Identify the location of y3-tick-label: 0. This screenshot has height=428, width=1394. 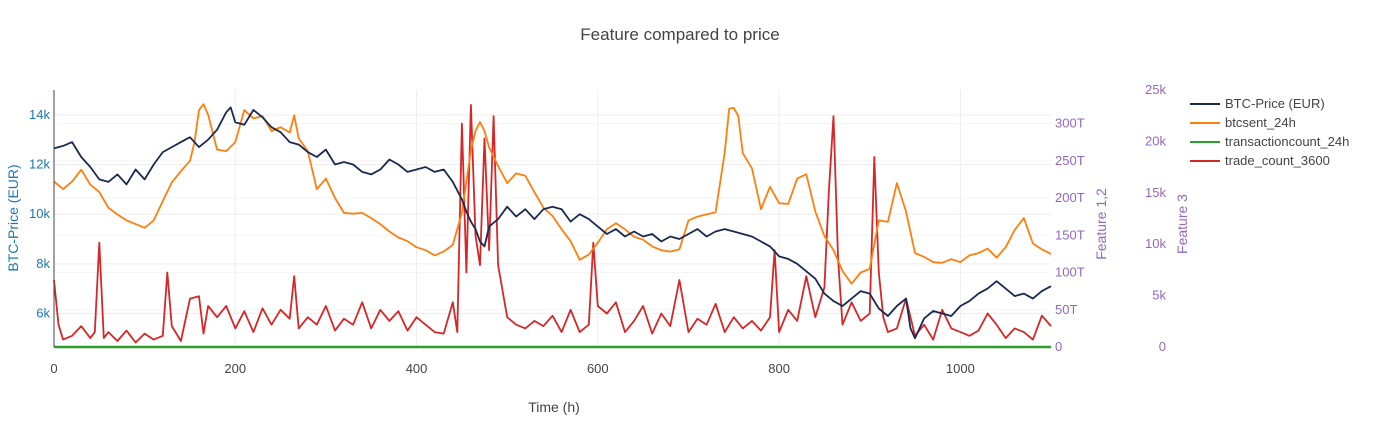
(1162, 346).